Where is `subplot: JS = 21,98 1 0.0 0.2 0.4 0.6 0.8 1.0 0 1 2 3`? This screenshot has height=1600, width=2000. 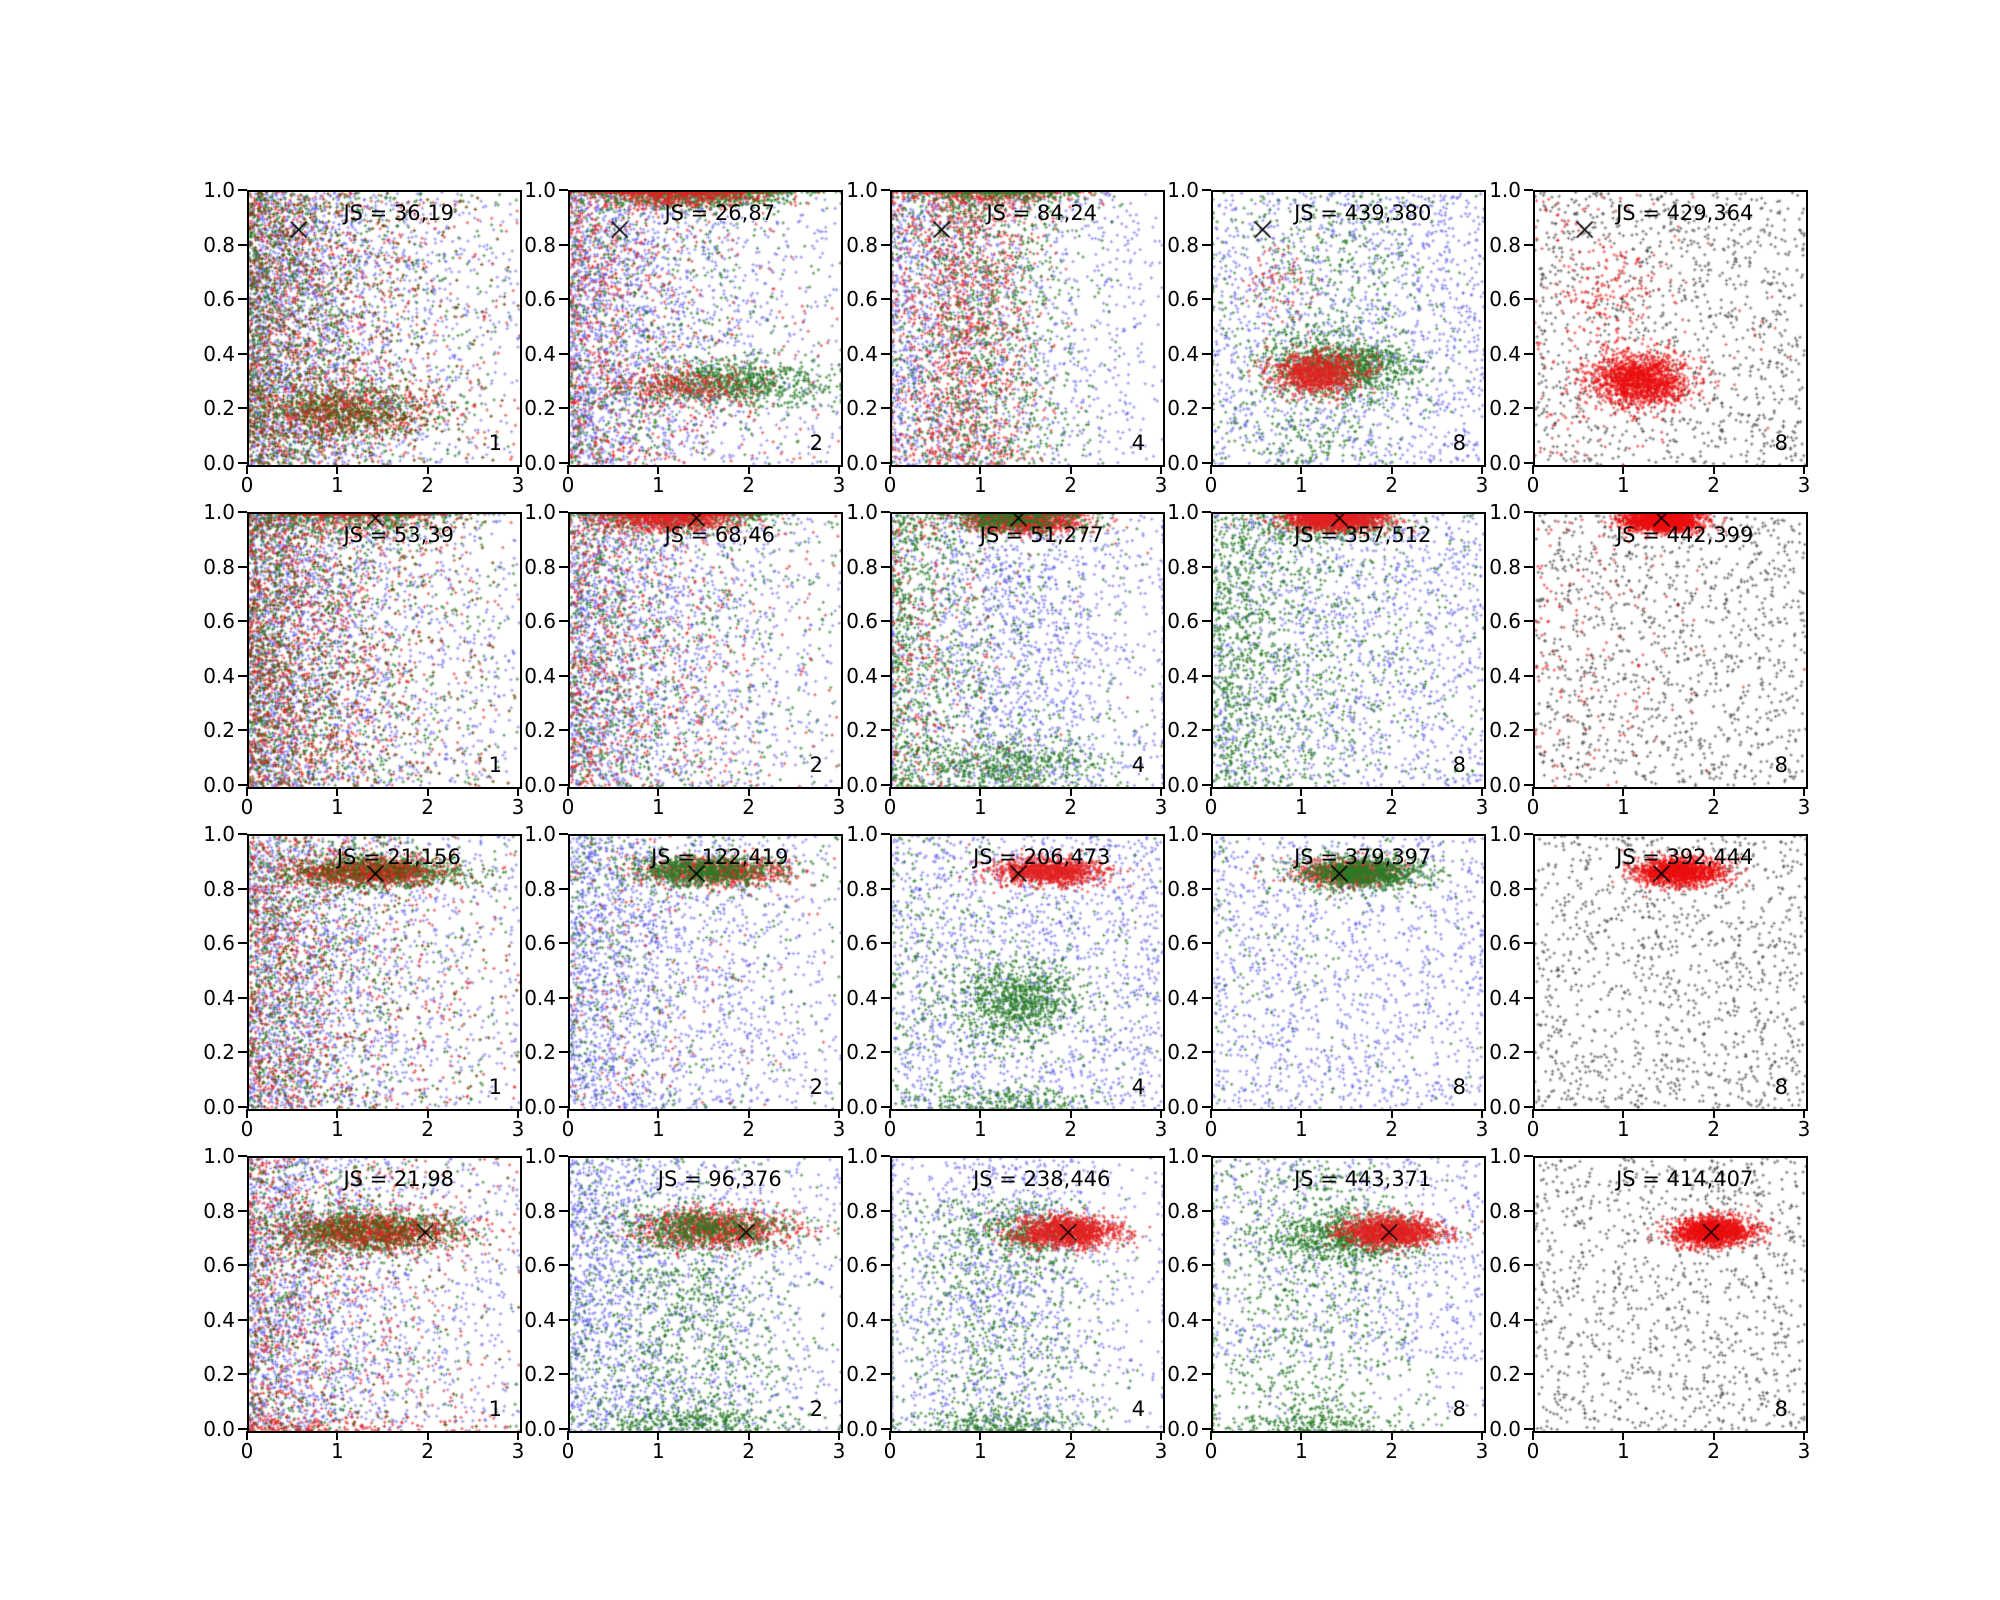 subplot: JS = 21,98 1 0.0 0.2 0.4 0.6 0.8 1.0 0 1 2 3 is located at coordinates (363, 1303).